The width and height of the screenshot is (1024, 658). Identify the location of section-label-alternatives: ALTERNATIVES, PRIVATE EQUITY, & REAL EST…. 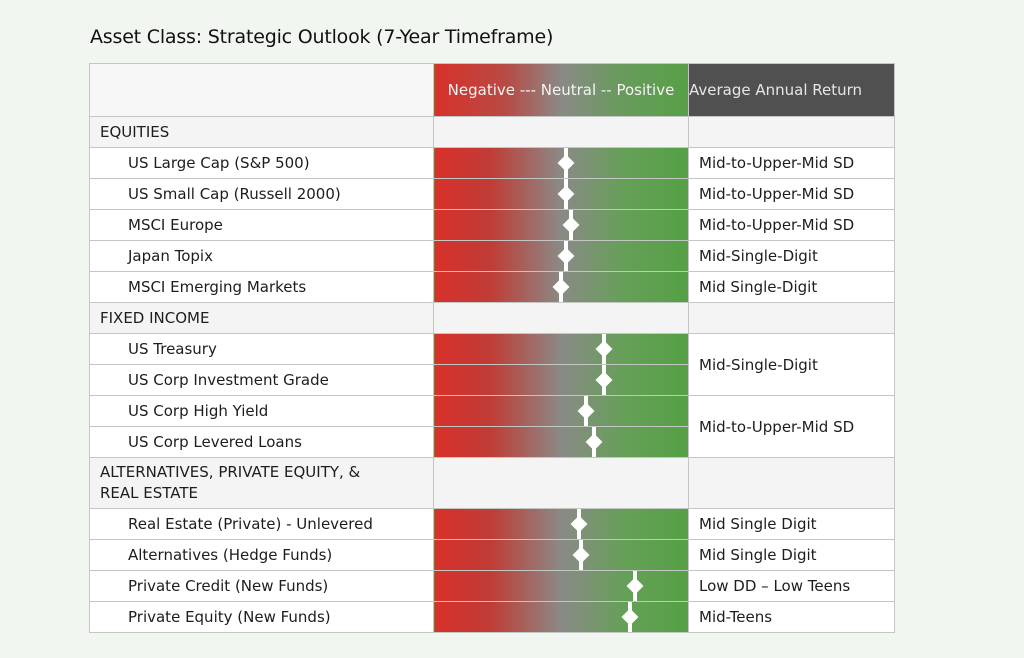
(261, 483).